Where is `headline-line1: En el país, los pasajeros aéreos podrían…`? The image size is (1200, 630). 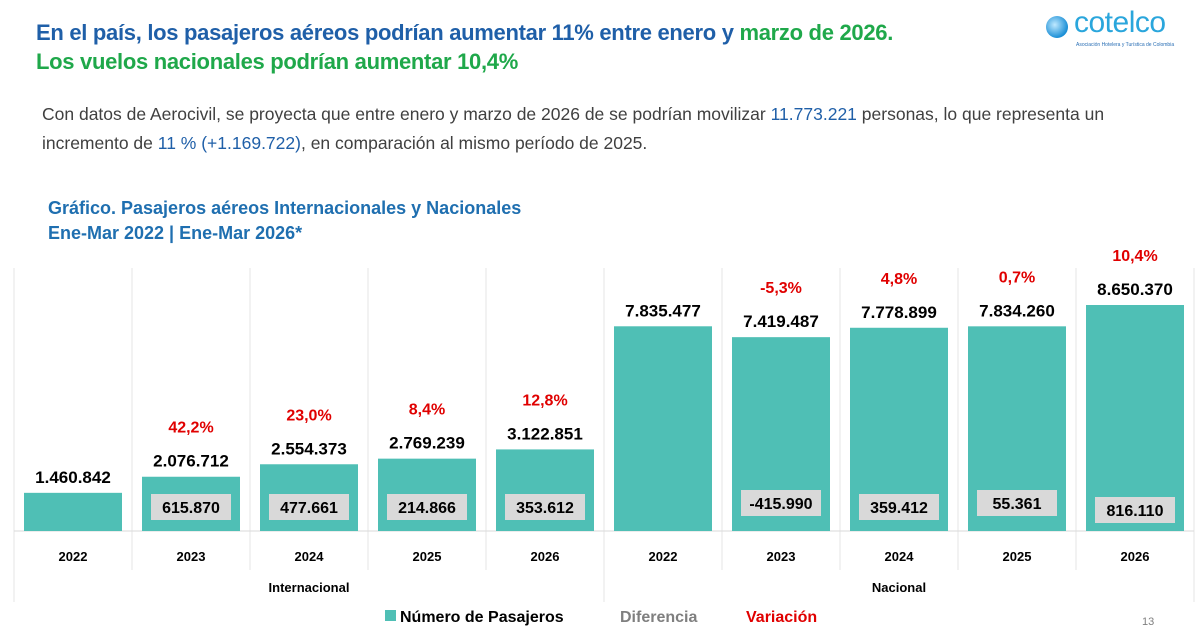 headline-line1: En el país, los pasajeros aéreos podrían… is located at coordinates (385, 32).